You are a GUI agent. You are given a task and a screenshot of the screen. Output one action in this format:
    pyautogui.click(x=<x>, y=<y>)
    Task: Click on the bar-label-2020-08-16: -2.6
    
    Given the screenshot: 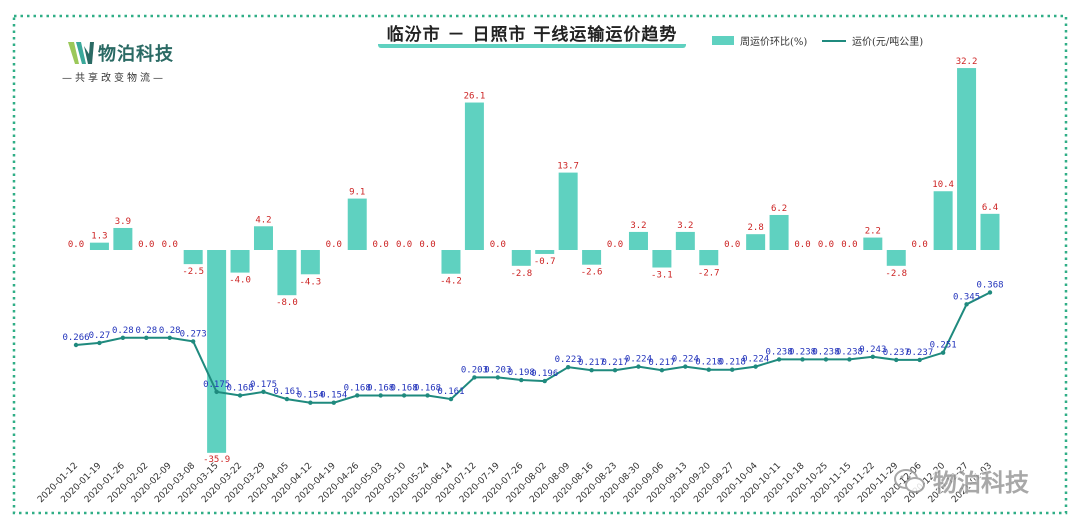 What is the action you would take?
    pyautogui.click(x=592, y=273)
    